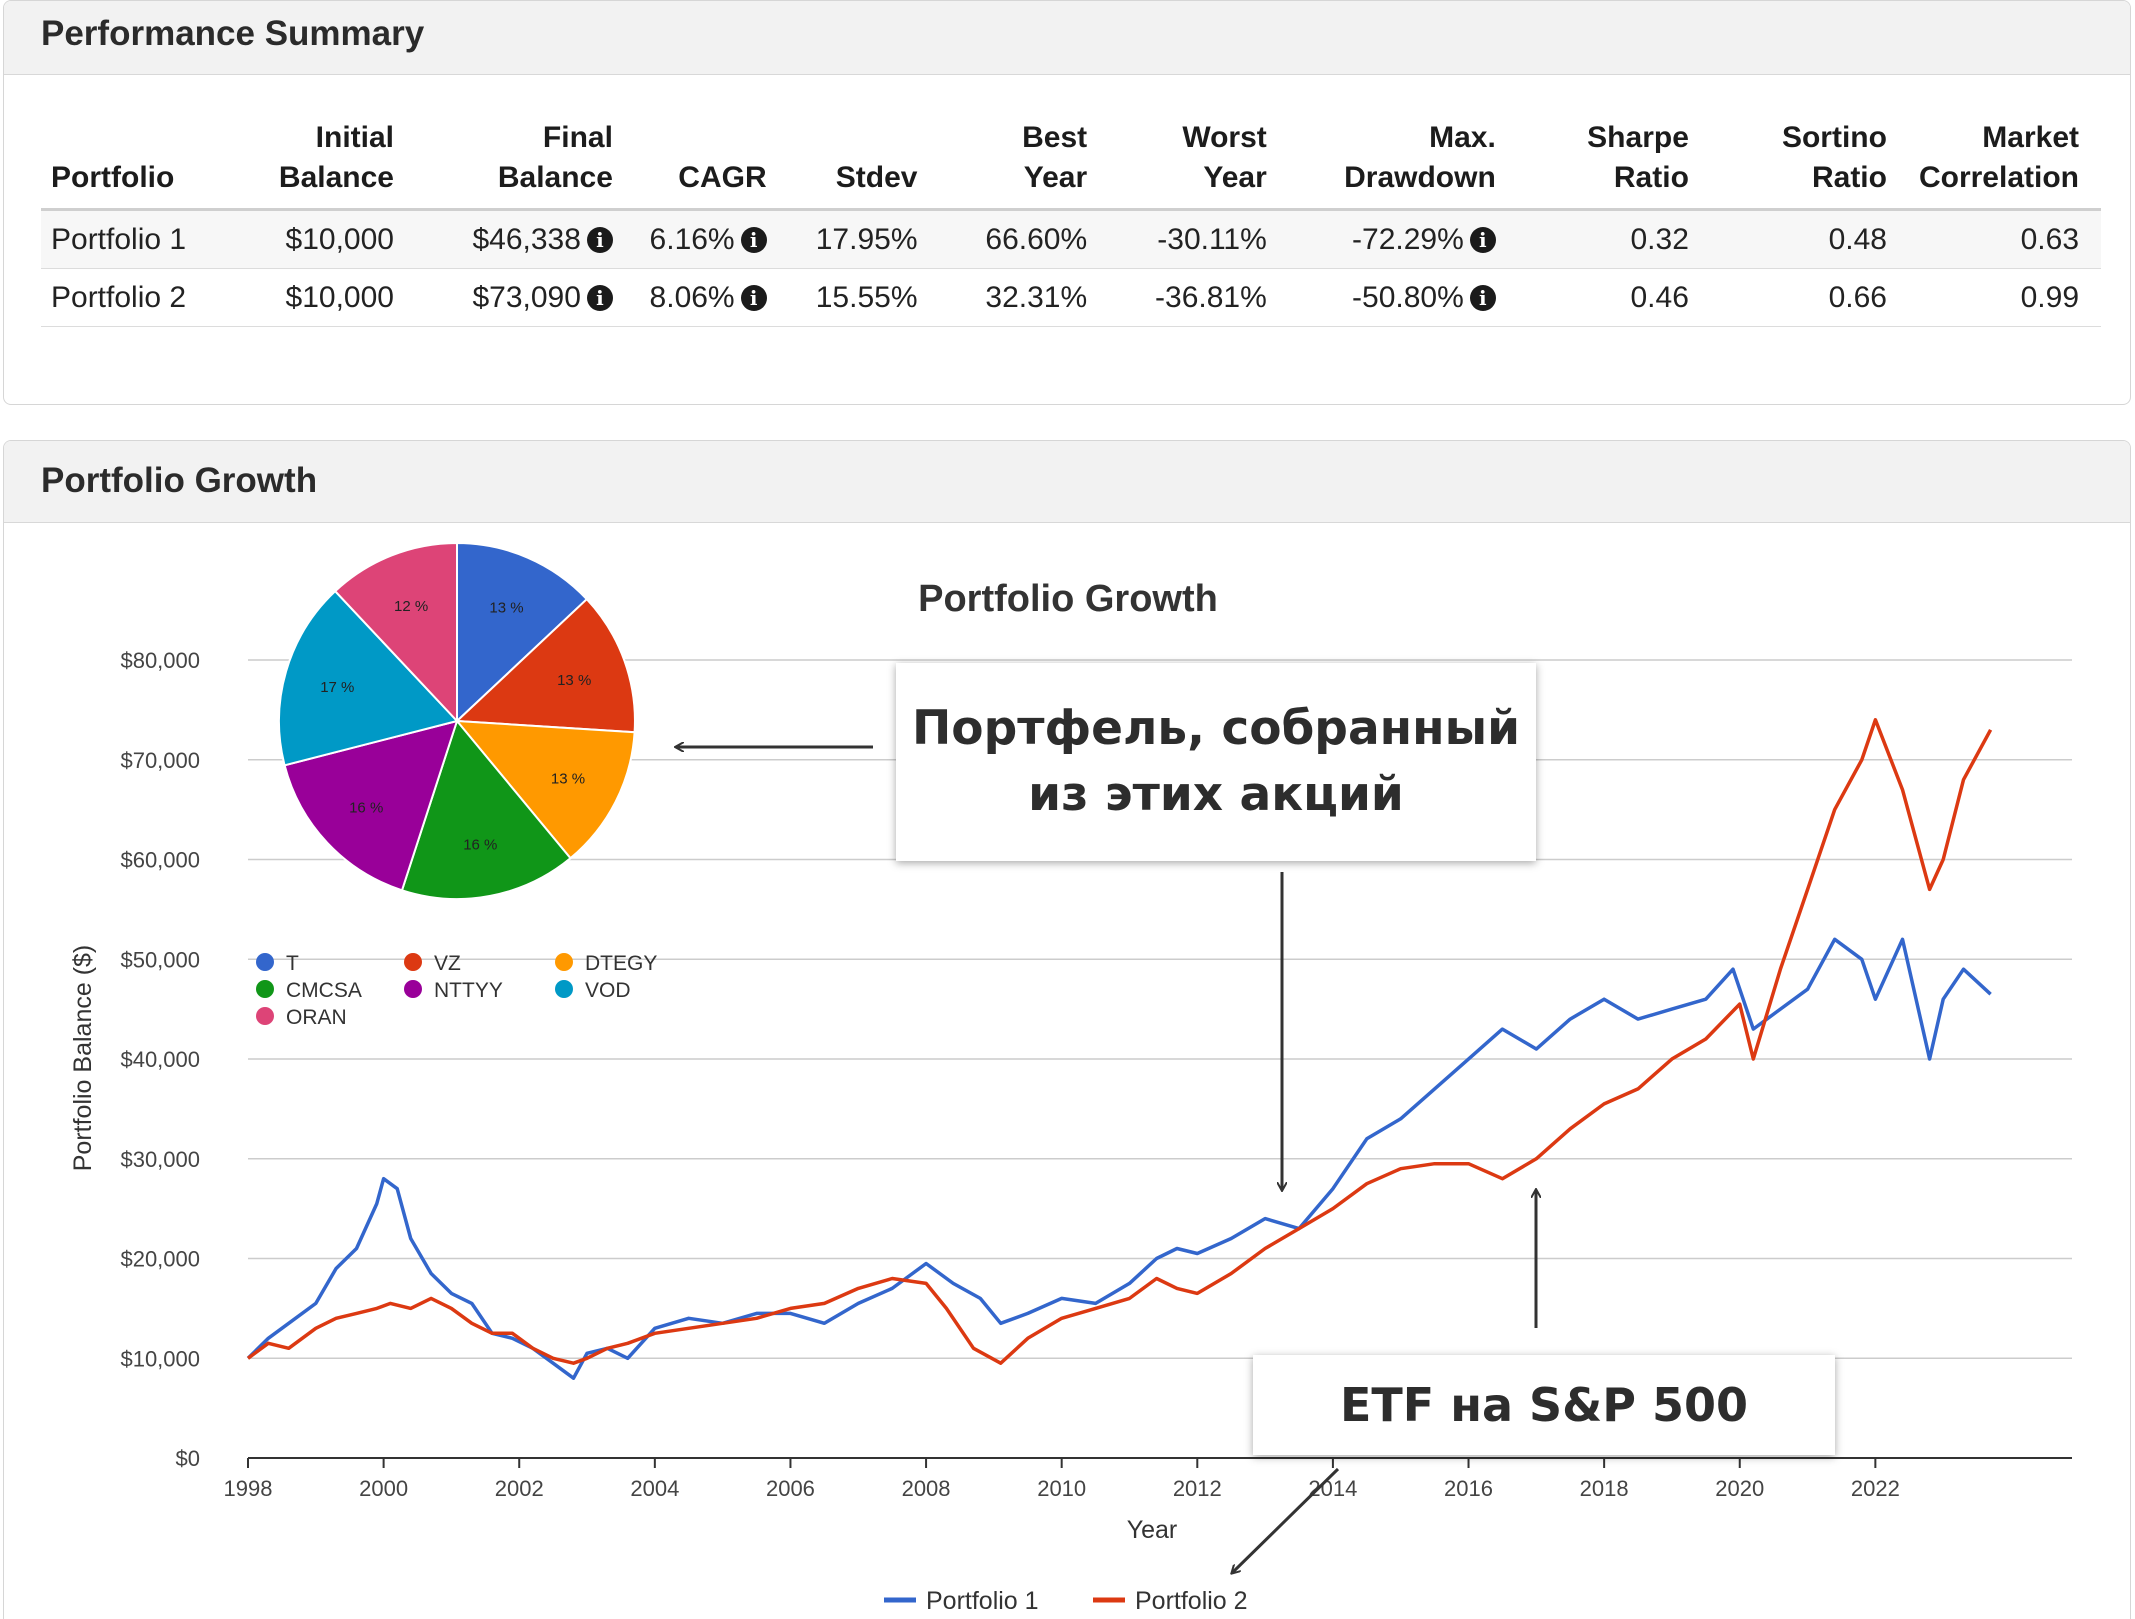 This screenshot has height=1619, width=2135. I want to click on pie-slice-cmcsa, so click(486, 809).